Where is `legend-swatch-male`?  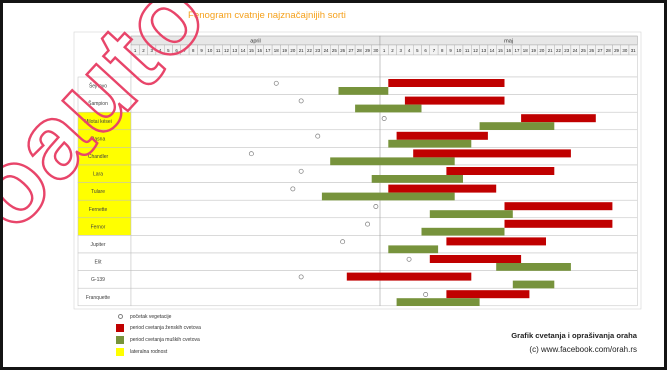 legend-swatch-male is located at coordinates (120, 340).